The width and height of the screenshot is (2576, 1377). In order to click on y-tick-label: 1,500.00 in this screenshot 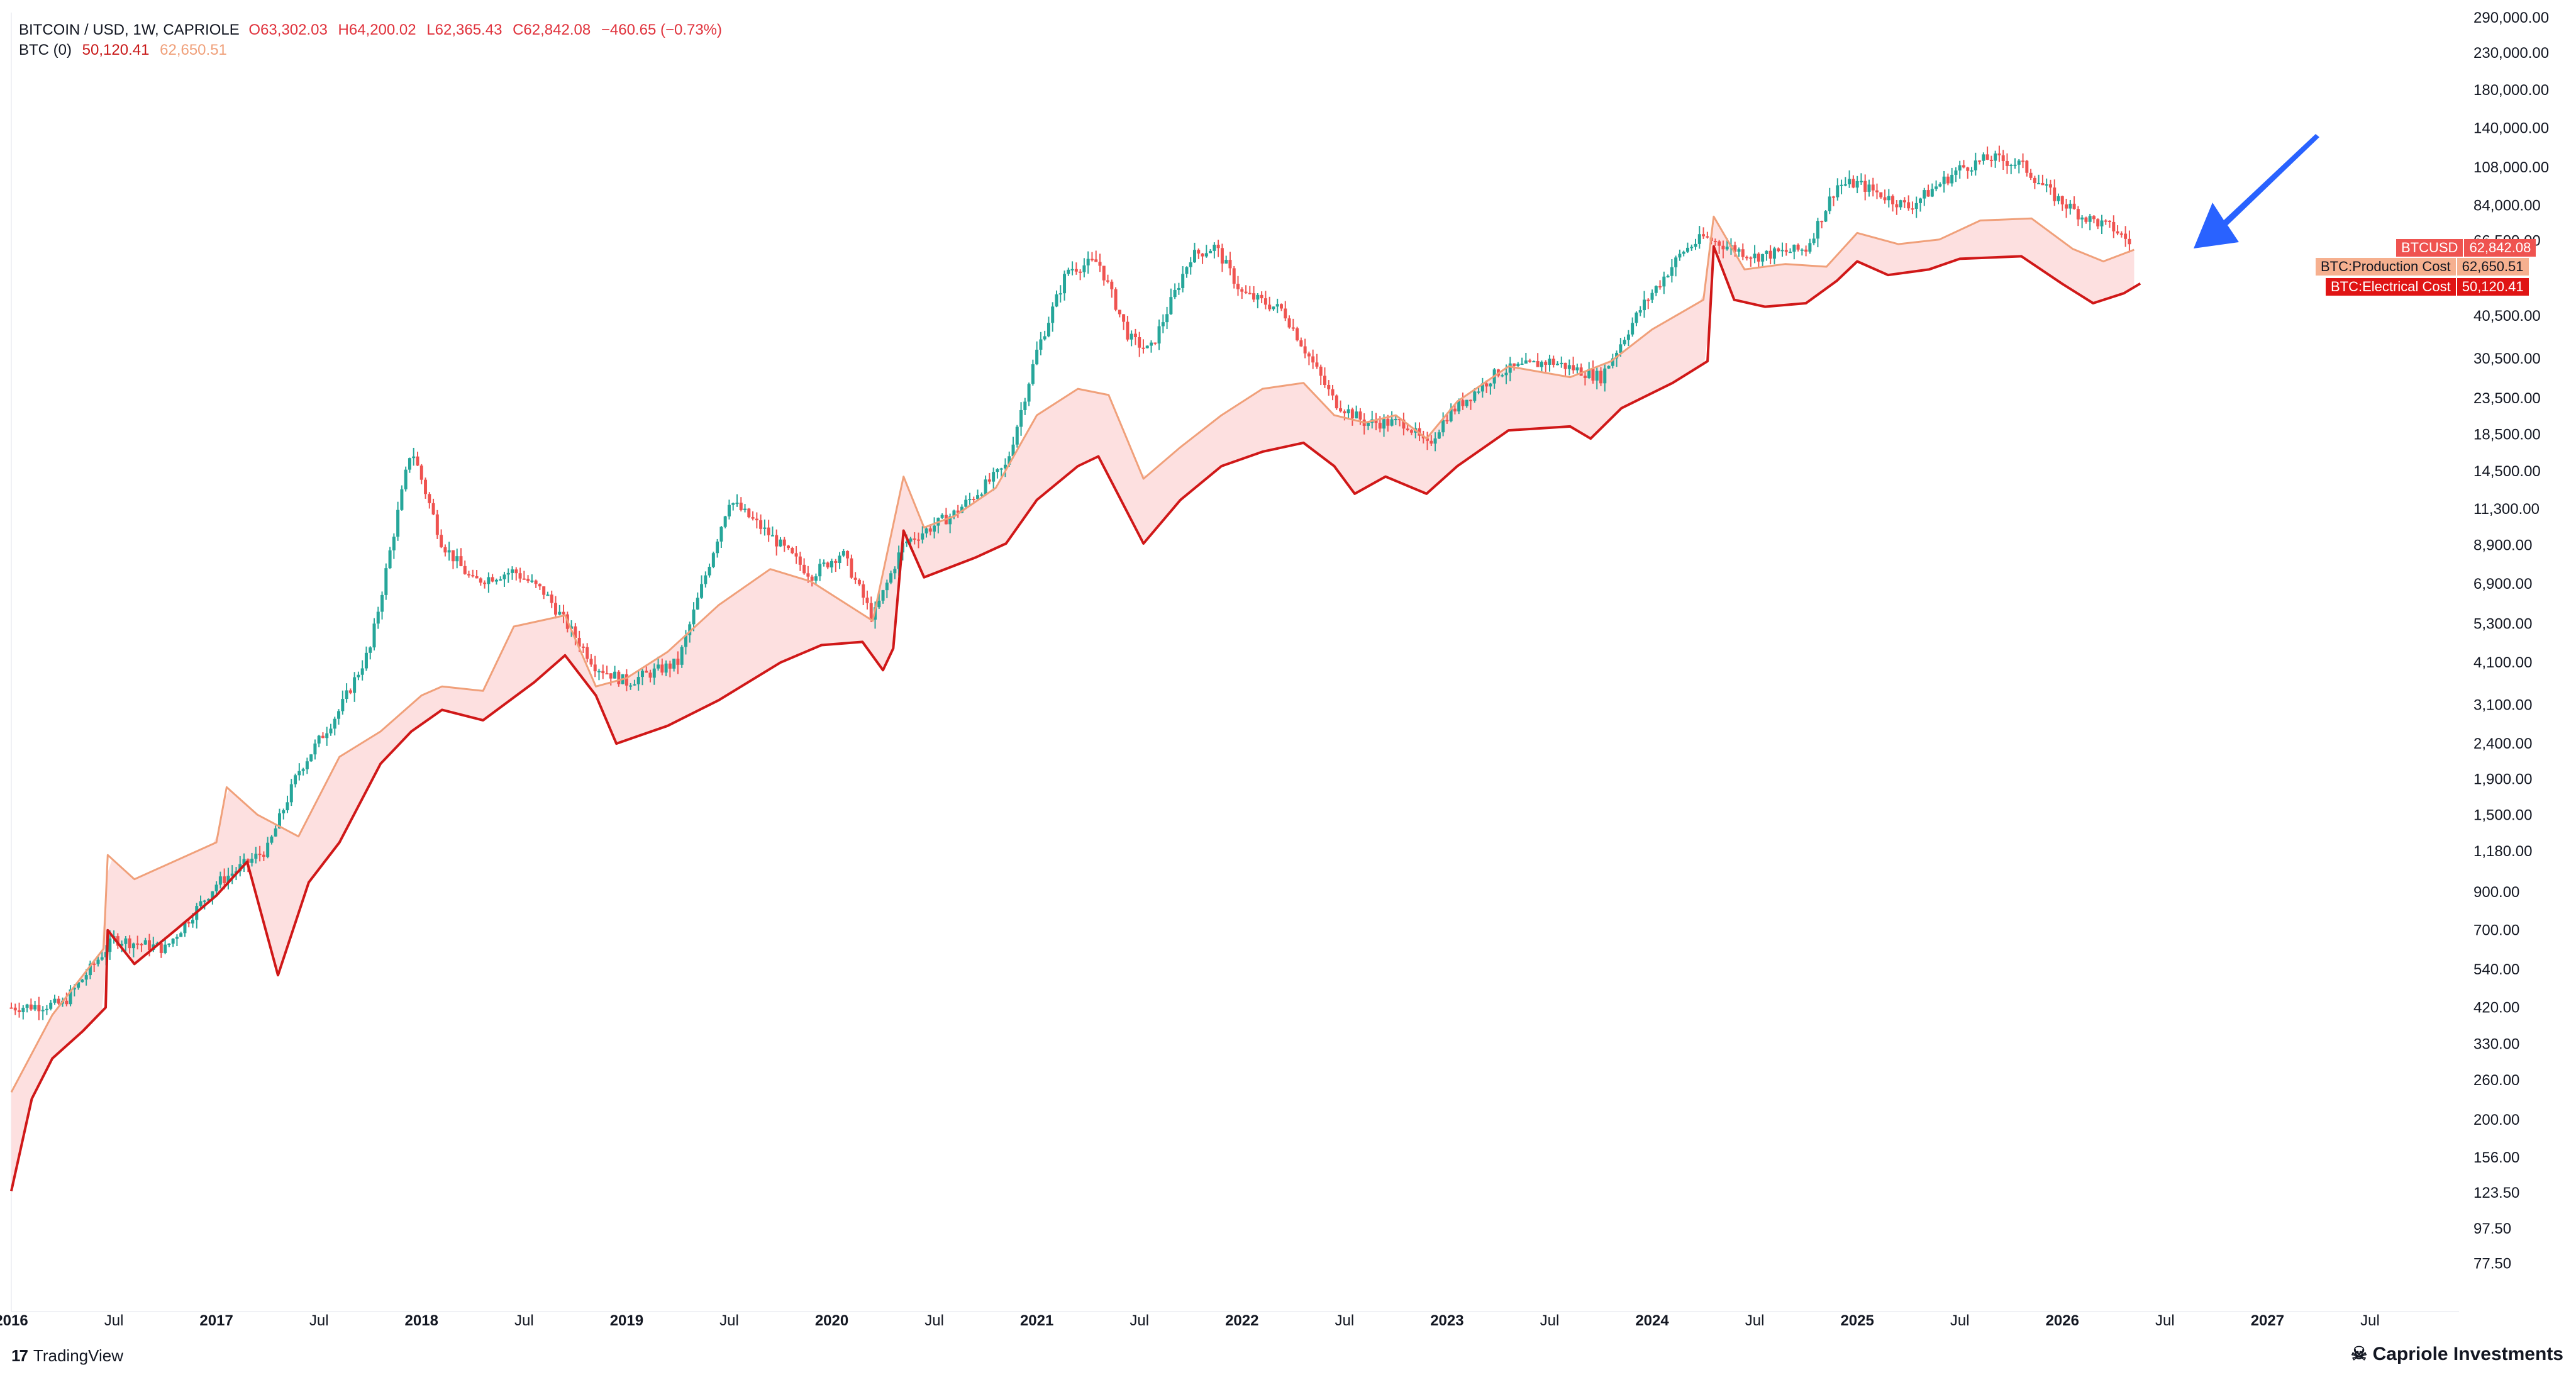, I will do `click(2502, 814)`.